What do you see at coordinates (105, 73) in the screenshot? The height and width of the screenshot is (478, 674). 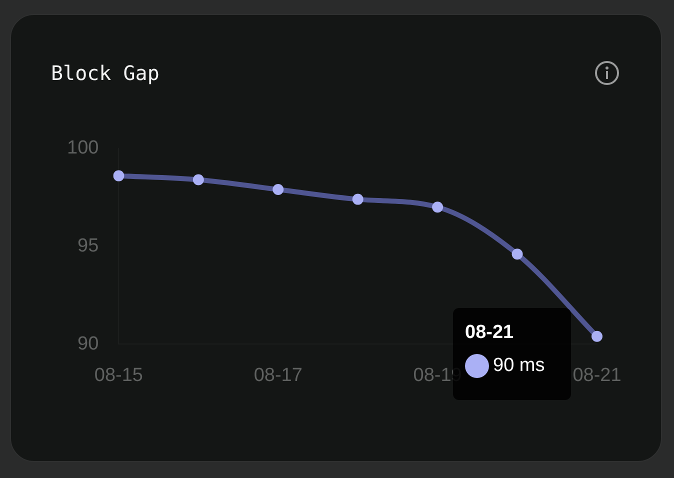 I see `chart-title: Block Gap` at bounding box center [105, 73].